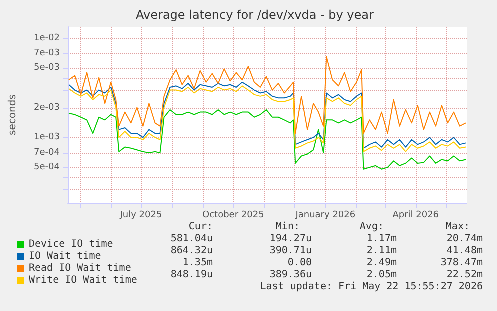 The image size is (497, 311). I want to click on text: 389.36u, so click(291, 275).